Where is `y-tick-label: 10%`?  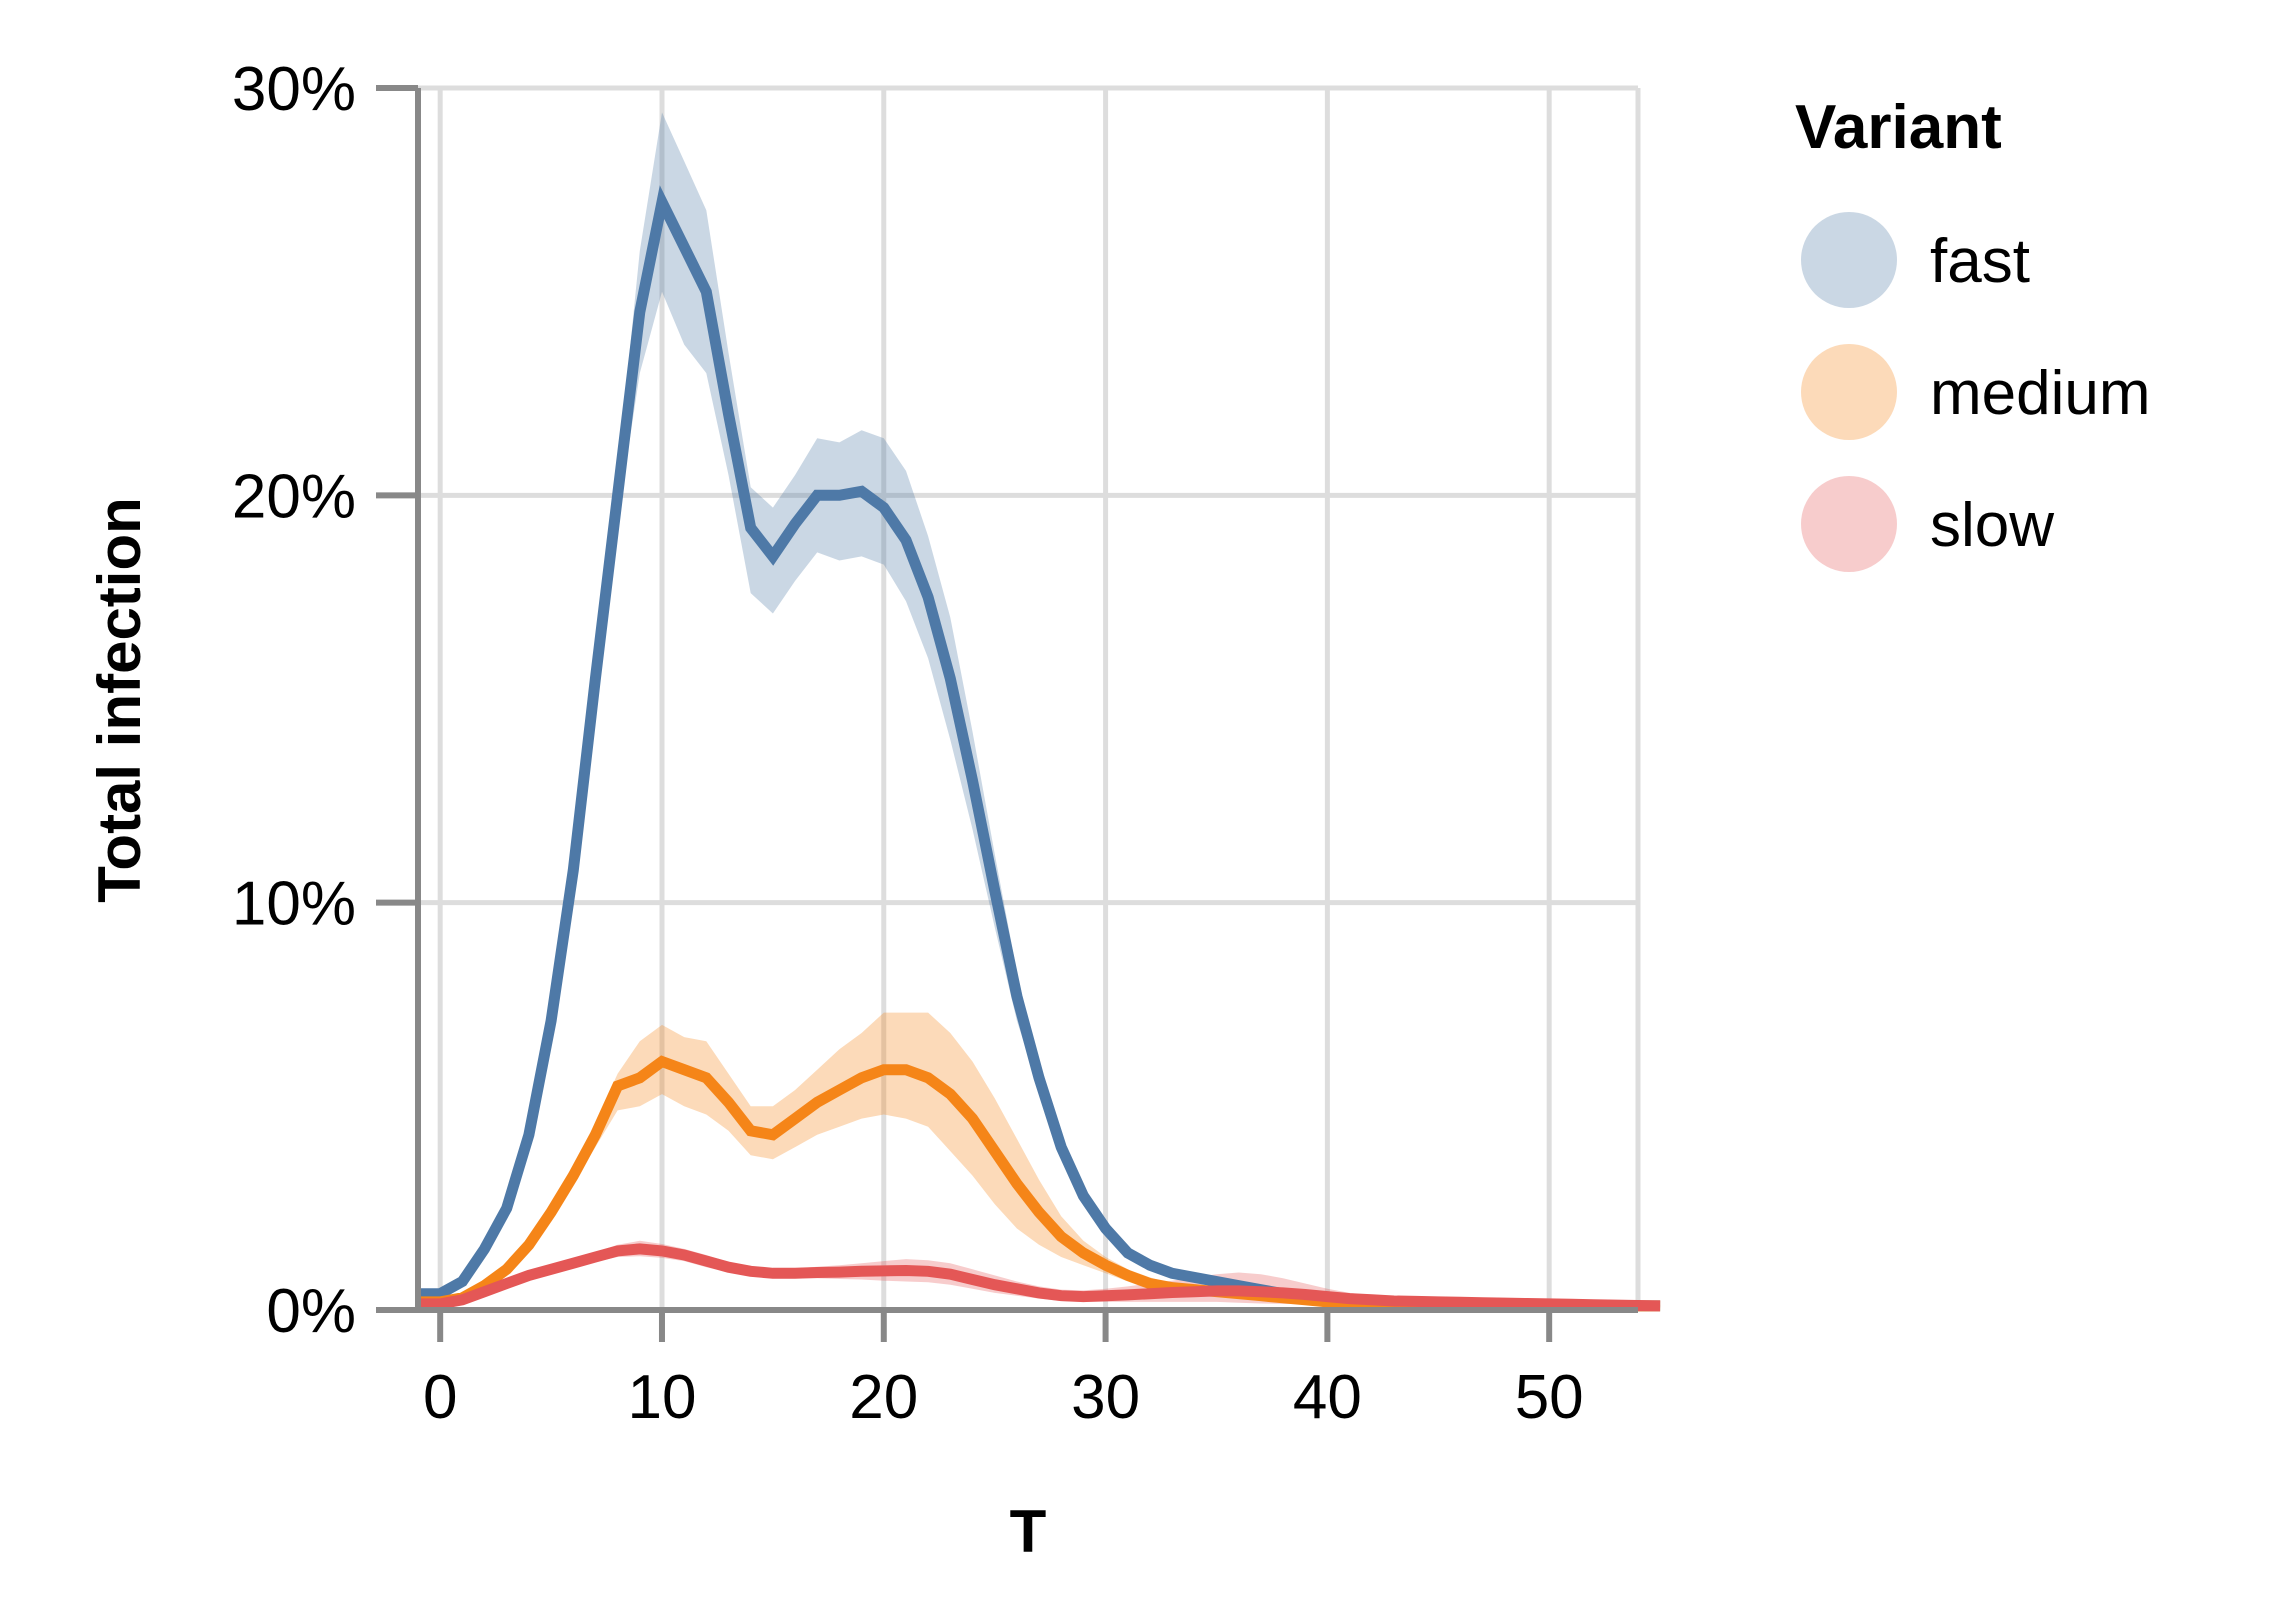 y-tick-label: 10% is located at coordinates (294, 904).